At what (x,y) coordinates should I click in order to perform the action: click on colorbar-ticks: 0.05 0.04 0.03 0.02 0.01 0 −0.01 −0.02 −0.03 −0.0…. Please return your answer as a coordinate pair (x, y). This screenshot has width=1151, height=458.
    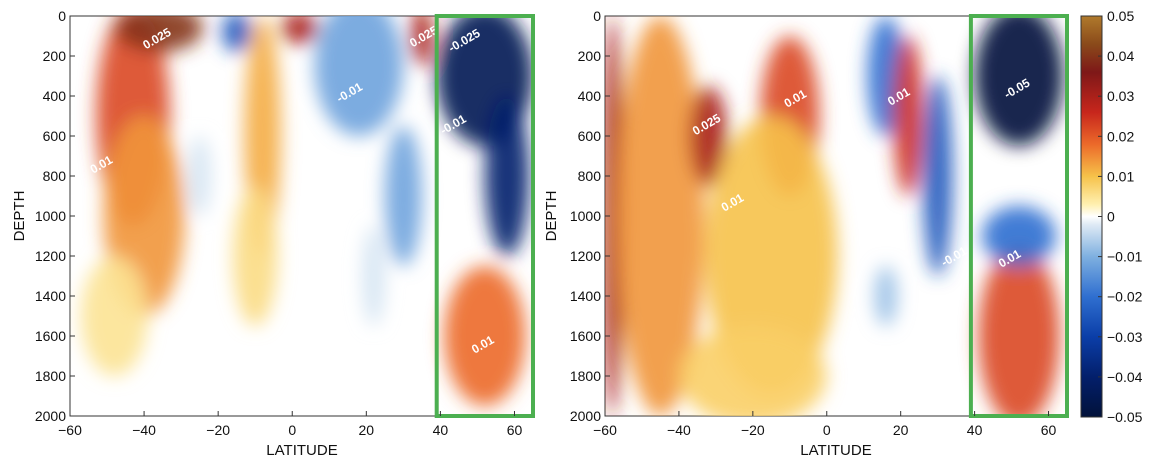
    Looking at the image, I should click on (1120, 216).